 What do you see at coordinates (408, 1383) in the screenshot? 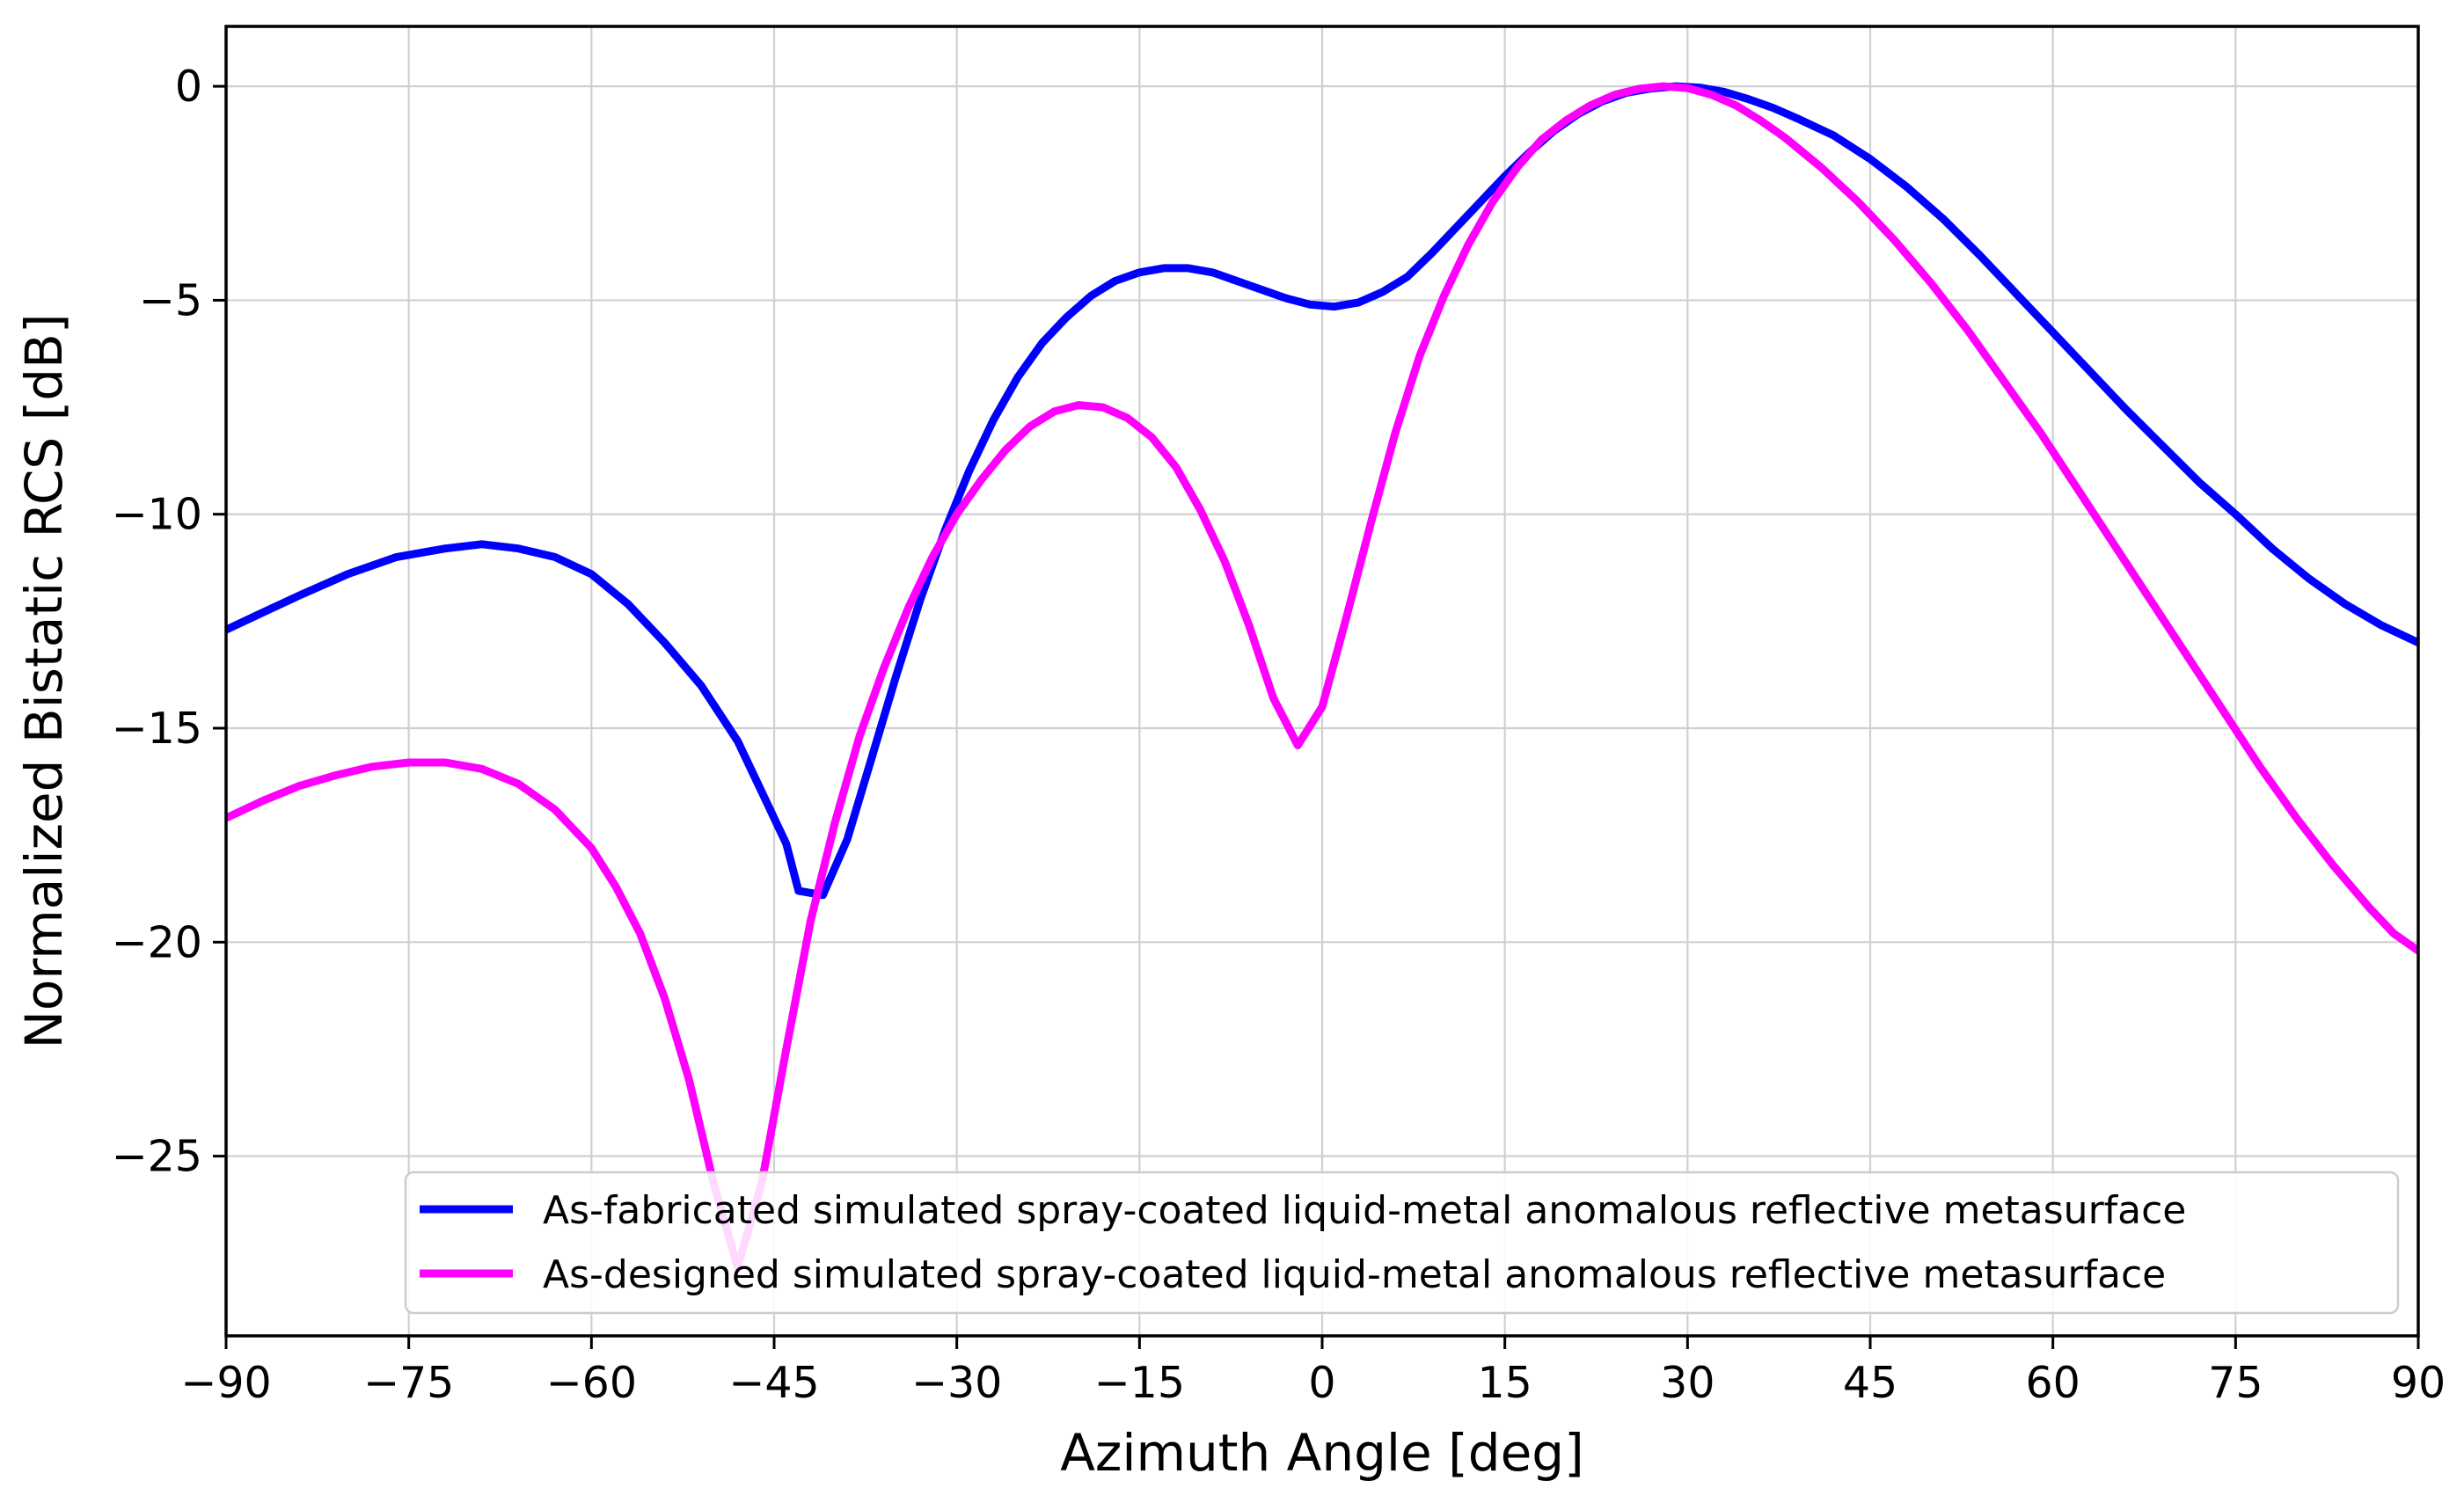
I see `x-tick-label: −75` at bounding box center [408, 1383].